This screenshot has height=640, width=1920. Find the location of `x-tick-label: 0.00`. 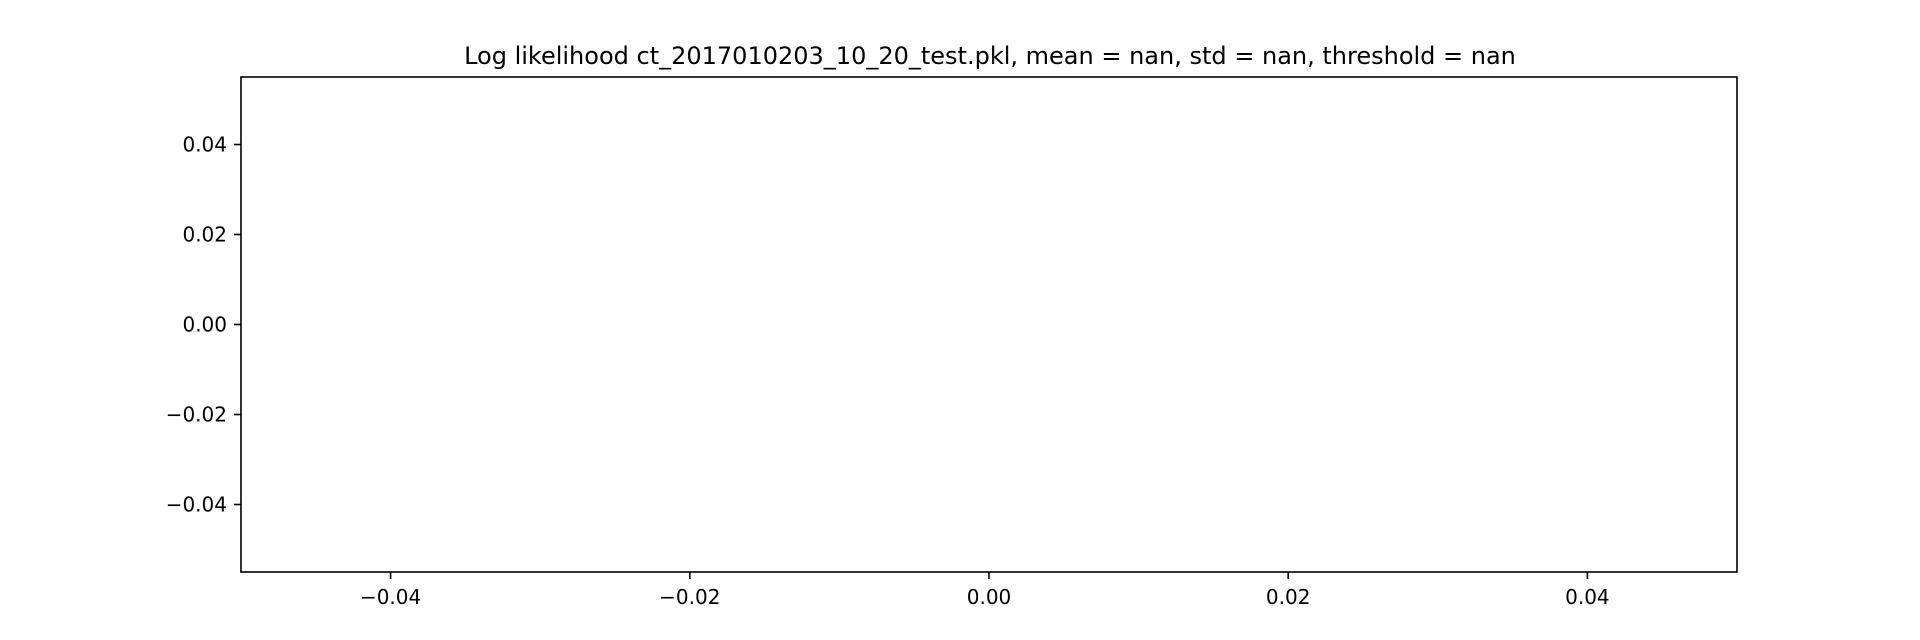

x-tick-label: 0.00 is located at coordinates (989, 597).